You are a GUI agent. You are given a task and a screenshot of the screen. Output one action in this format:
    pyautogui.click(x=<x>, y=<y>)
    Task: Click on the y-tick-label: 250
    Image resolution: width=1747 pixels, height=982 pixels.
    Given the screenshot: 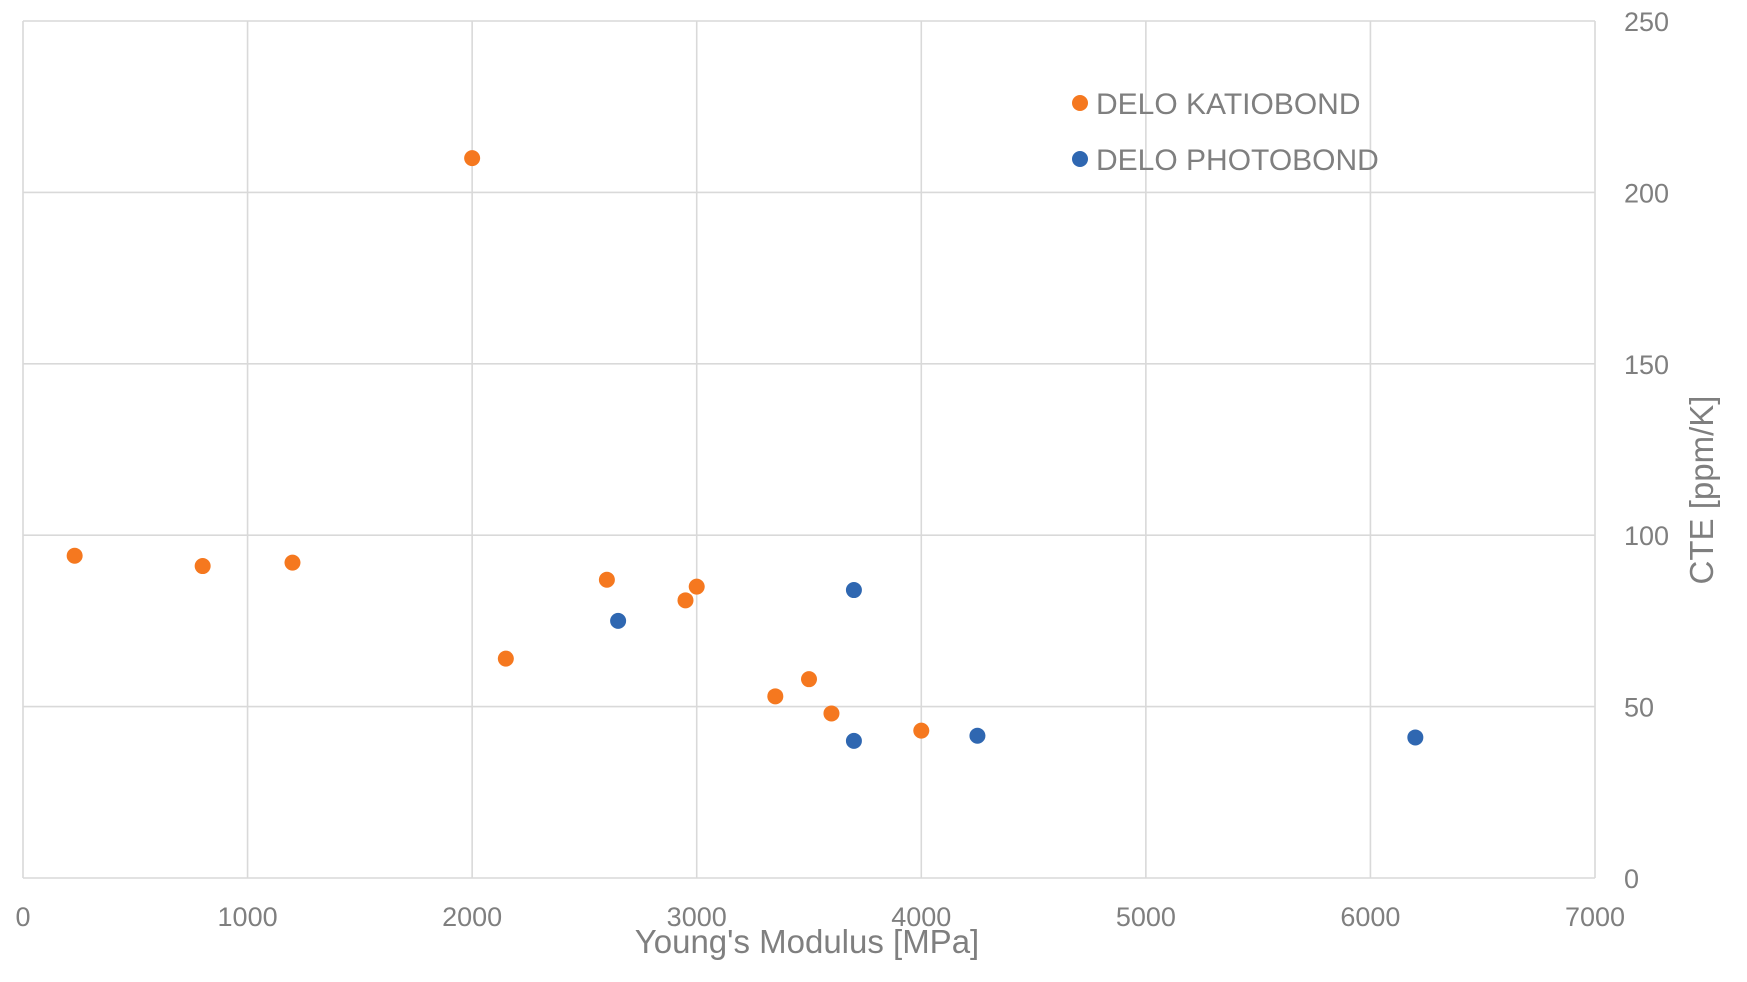 What is the action you would take?
    pyautogui.click(x=1646, y=22)
    